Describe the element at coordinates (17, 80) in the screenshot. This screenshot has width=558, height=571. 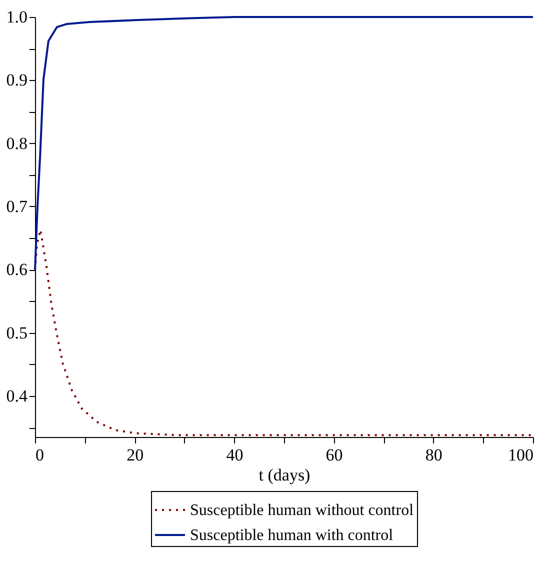
I see `y-tick-label: 0.9` at that location.